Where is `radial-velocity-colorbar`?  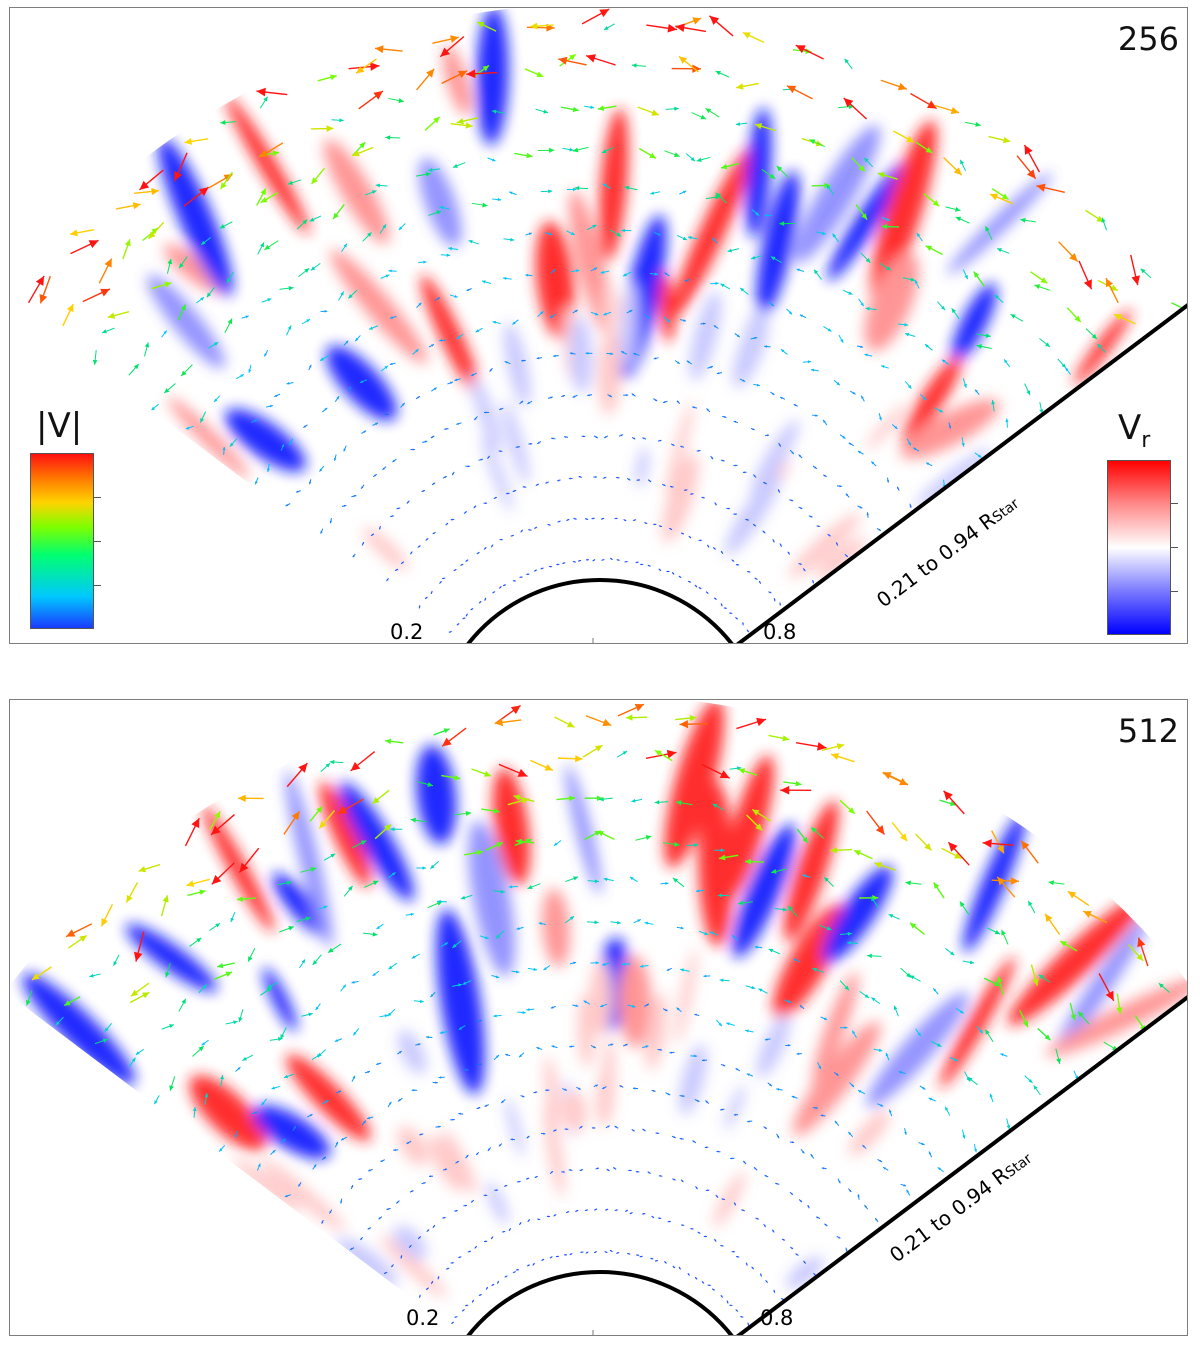
radial-velocity-colorbar is located at coordinates (1139, 547).